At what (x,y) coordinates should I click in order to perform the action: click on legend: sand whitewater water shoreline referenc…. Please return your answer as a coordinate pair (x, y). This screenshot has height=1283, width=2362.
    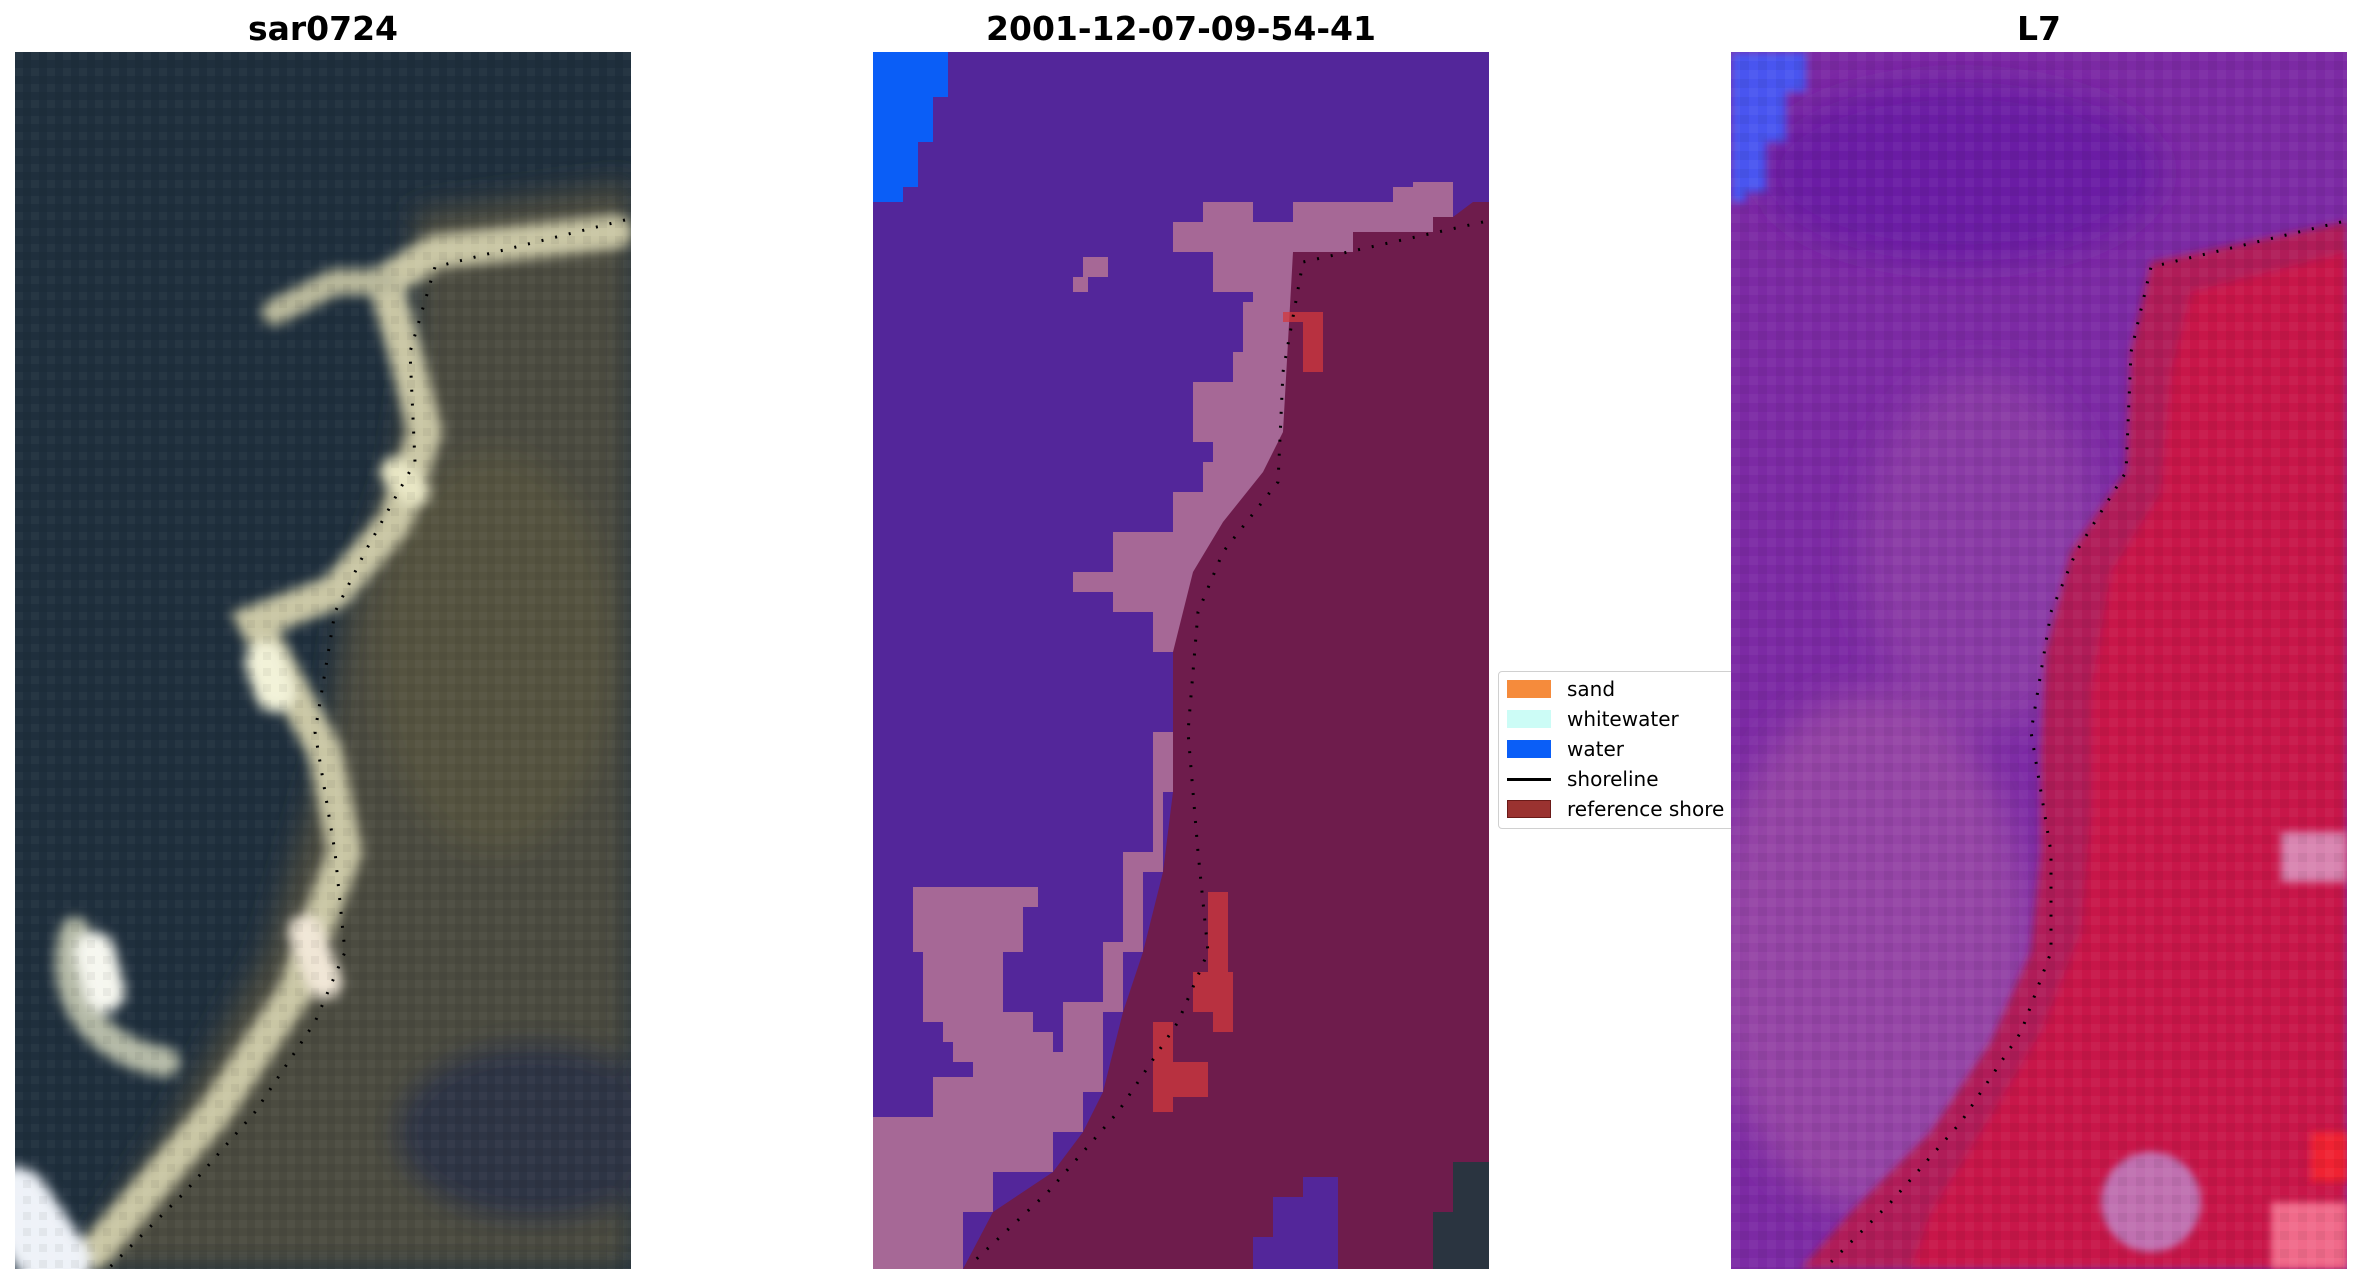
    Looking at the image, I should click on (1618, 750).